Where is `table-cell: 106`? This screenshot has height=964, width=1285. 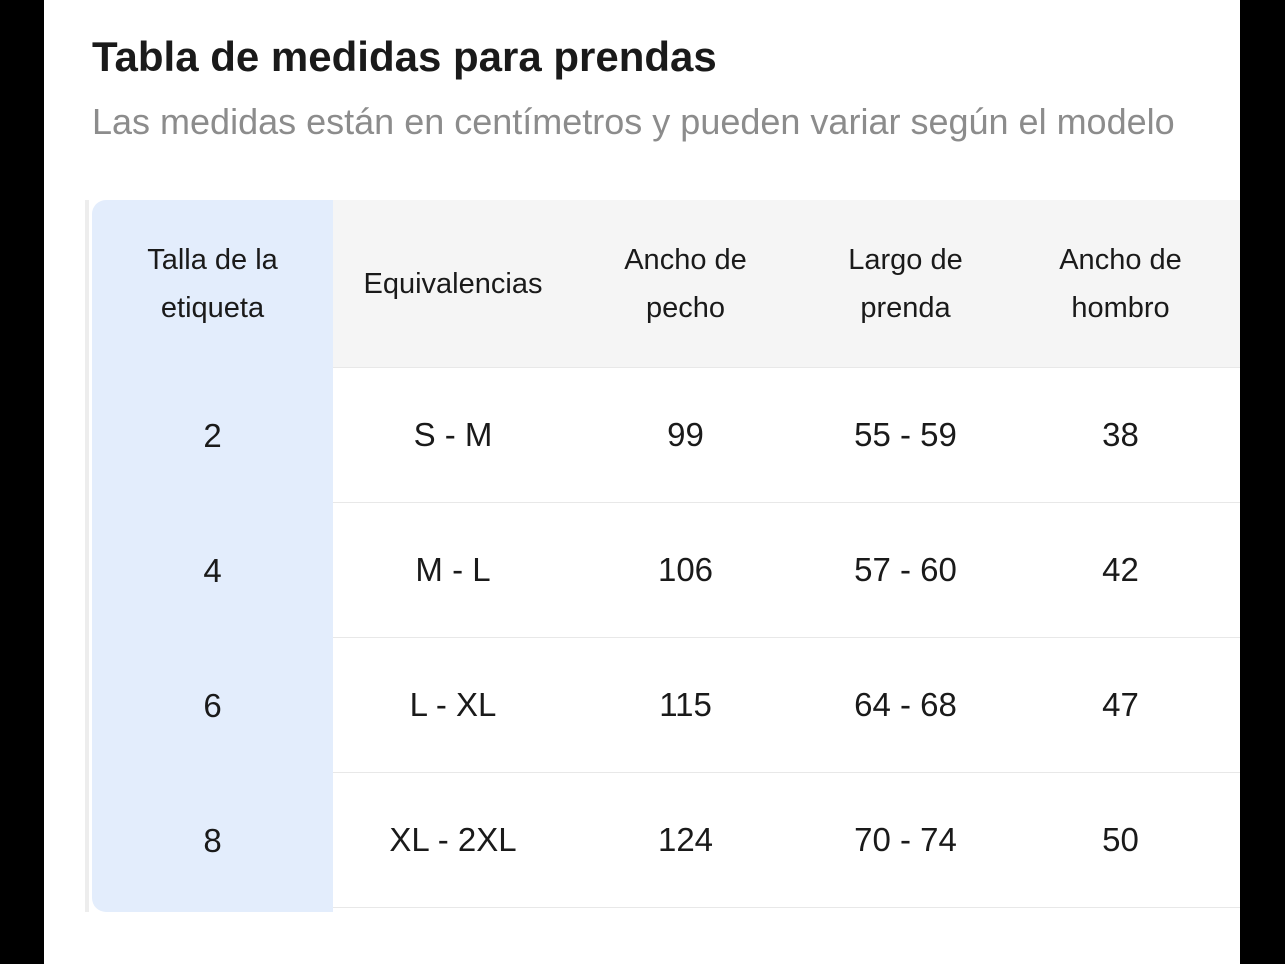
table-cell: 106 is located at coordinates (685, 569).